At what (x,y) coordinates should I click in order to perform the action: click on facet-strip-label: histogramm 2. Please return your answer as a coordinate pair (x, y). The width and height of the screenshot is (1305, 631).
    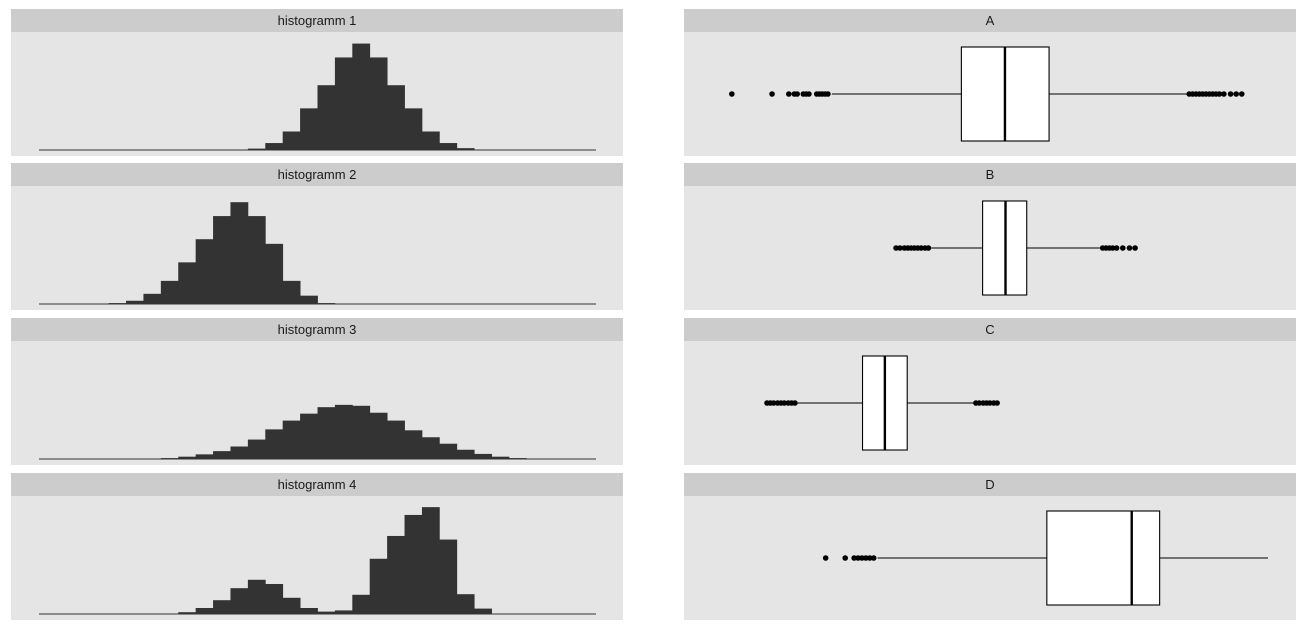
    Looking at the image, I should click on (317, 174).